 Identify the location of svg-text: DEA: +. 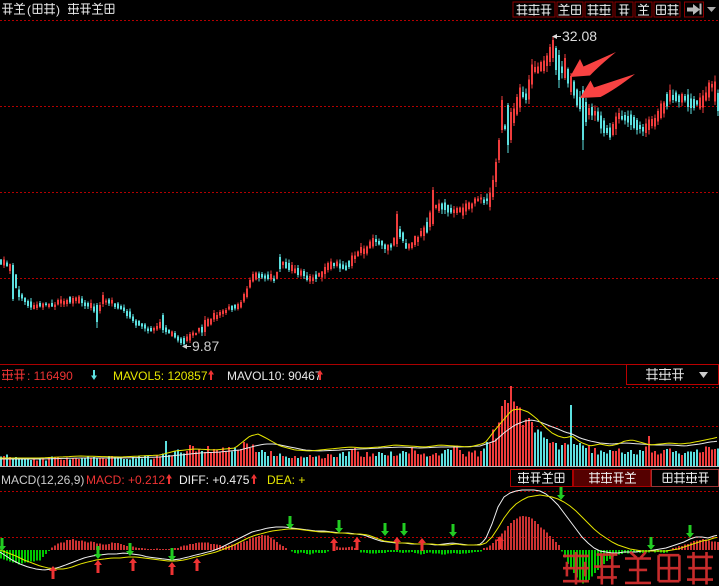
(286, 480).